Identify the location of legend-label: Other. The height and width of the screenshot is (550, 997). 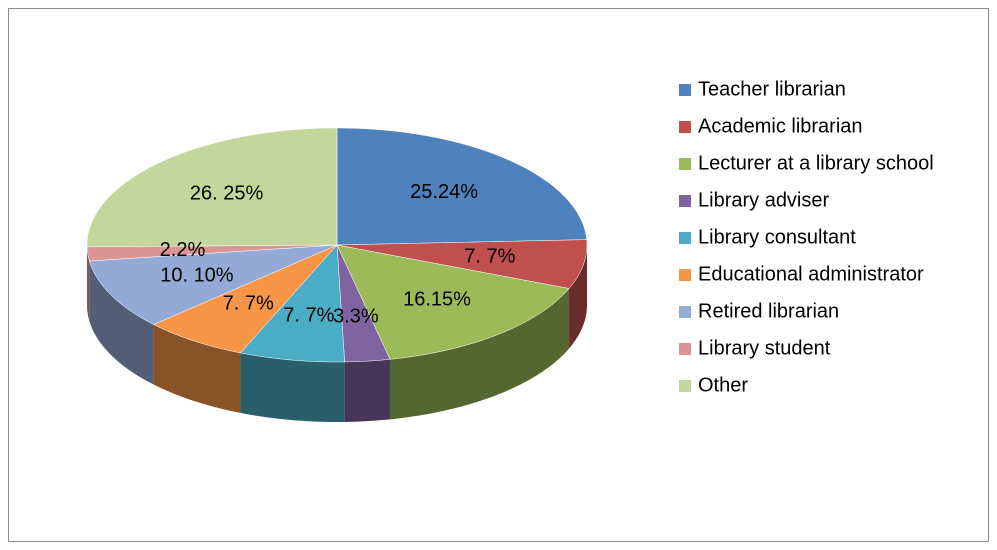
(723, 385).